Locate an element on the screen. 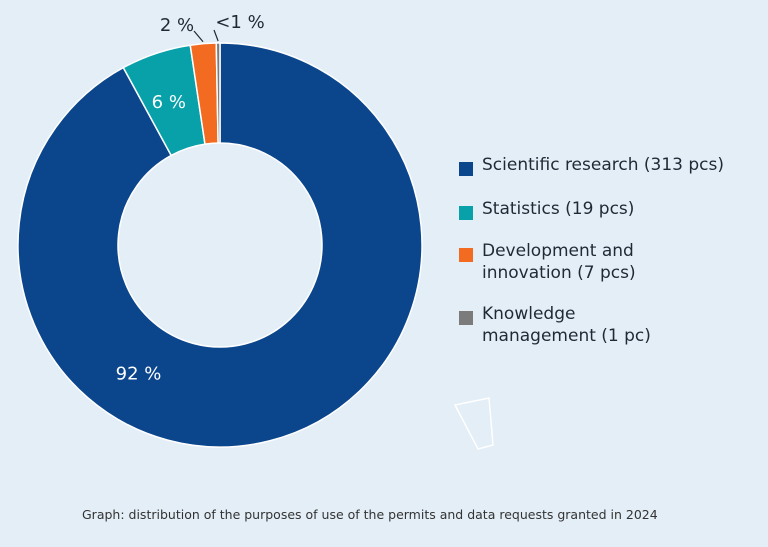  legend-label: Knowledge management (1 pc) is located at coordinates (566, 325).